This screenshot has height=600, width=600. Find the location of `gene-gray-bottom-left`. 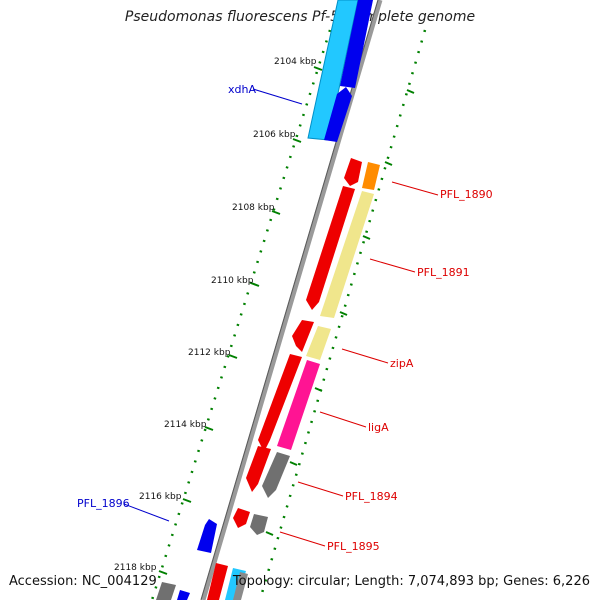

gene-gray-bottom-left is located at coordinates (166, 591).